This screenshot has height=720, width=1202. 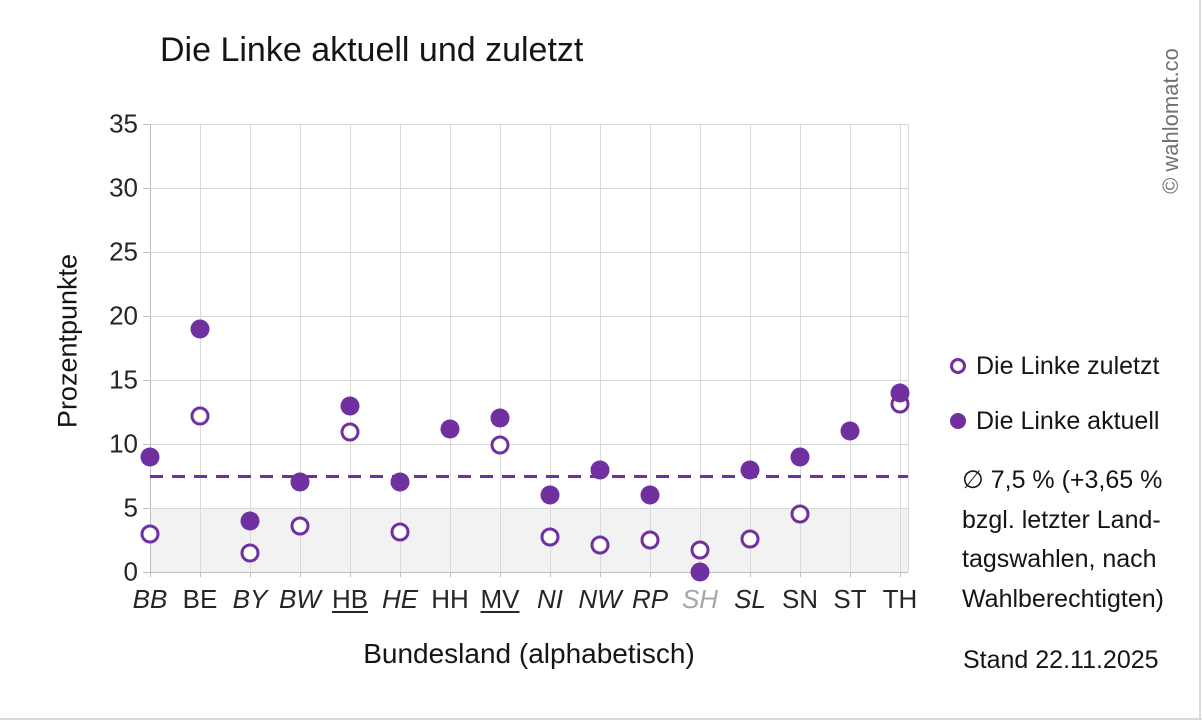 What do you see at coordinates (900, 599) in the screenshot?
I see `x-tick-label-TH: TH` at bounding box center [900, 599].